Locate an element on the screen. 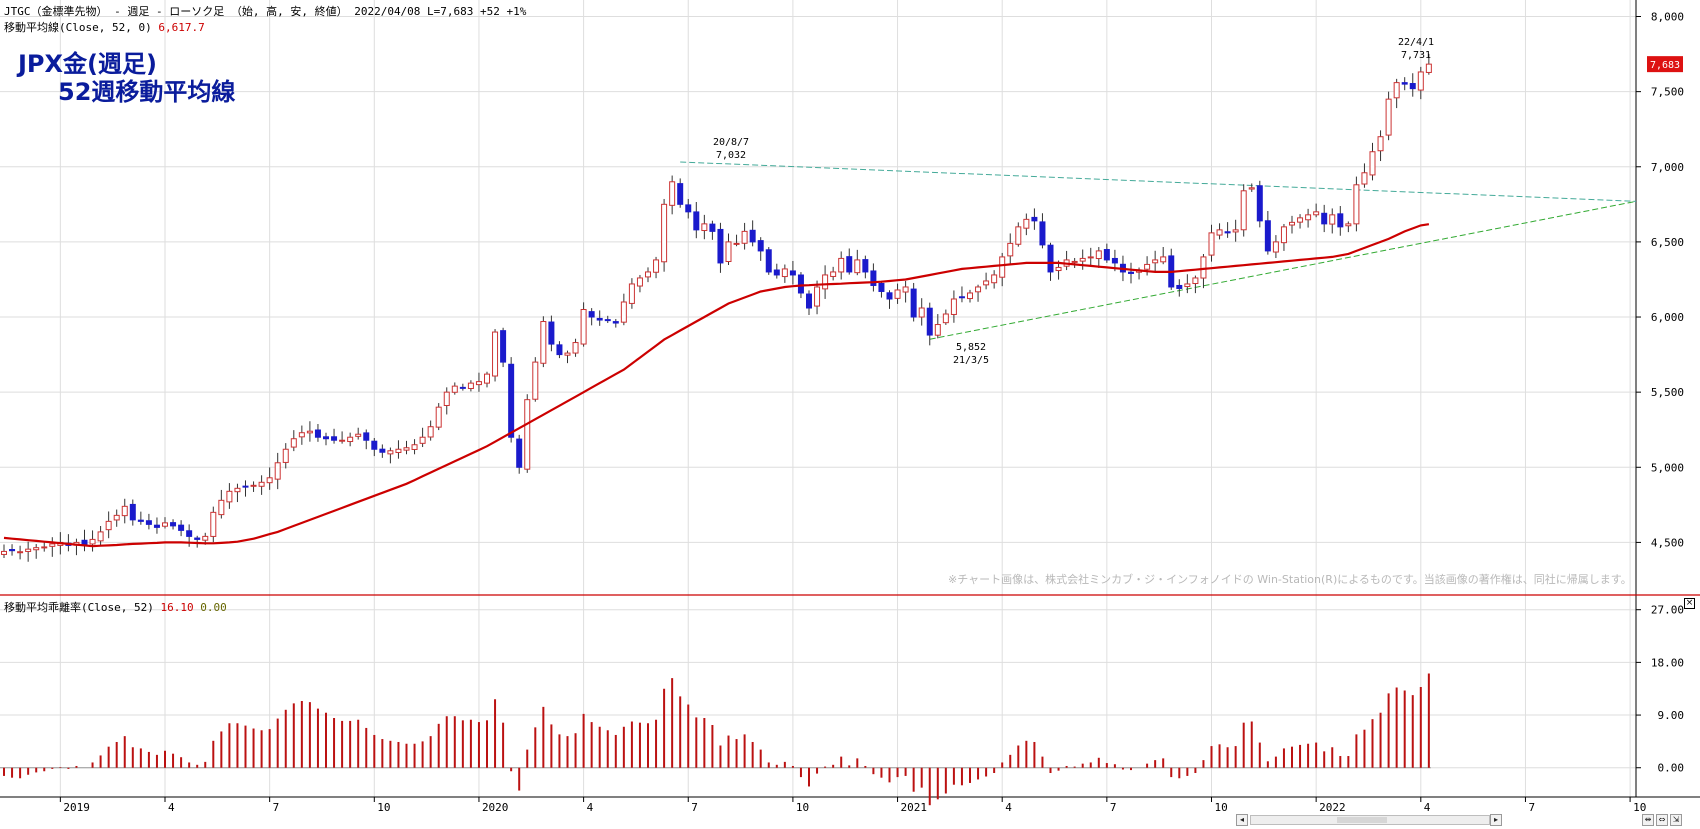 This screenshot has height=829, width=1700. ma-legend-value: 6,617.7 is located at coordinates (181, 27).